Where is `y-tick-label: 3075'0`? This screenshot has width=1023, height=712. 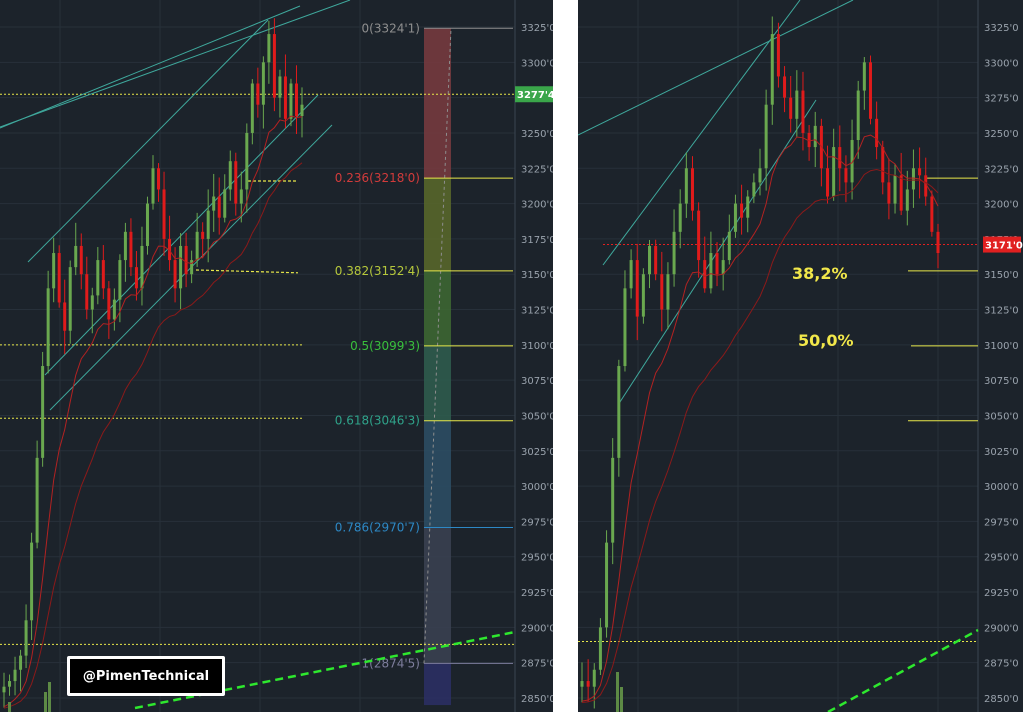
y-tick-label: 3075'0 is located at coordinates (1001, 381).